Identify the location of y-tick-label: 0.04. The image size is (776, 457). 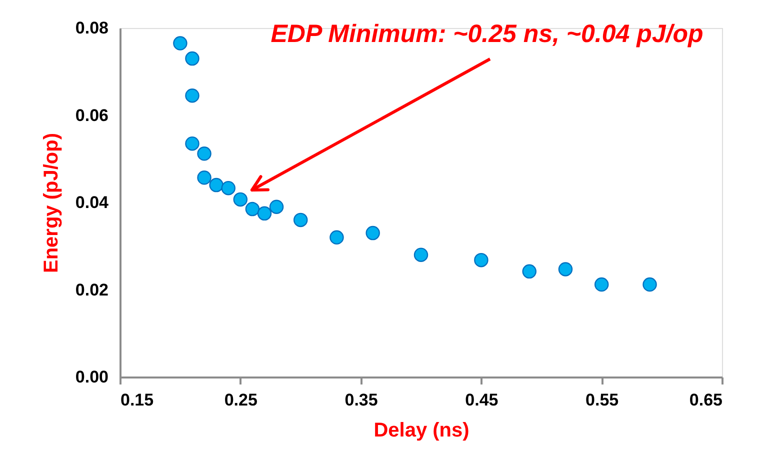
(92, 202).